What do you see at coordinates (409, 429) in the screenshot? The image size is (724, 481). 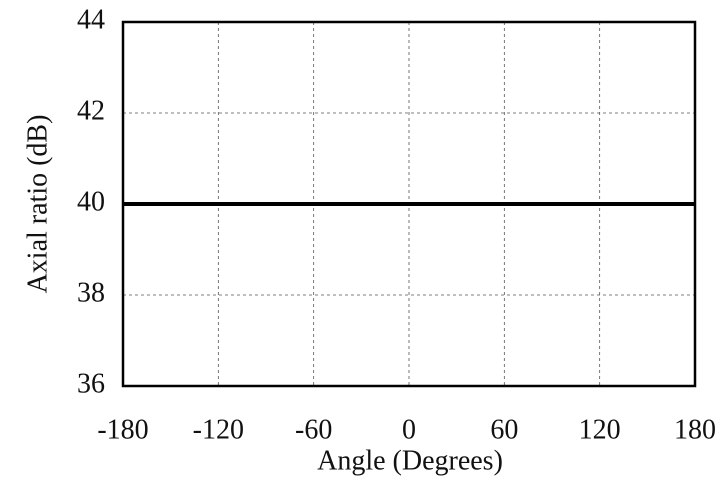 I see `x-tick-label: 0` at bounding box center [409, 429].